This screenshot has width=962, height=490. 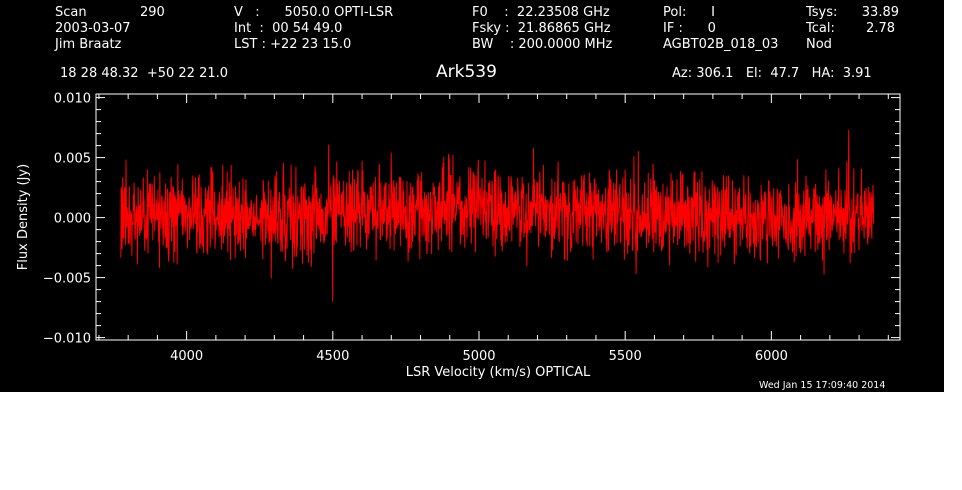 What do you see at coordinates (819, 44) in the screenshot?
I see `observing-mode: Nod` at bounding box center [819, 44].